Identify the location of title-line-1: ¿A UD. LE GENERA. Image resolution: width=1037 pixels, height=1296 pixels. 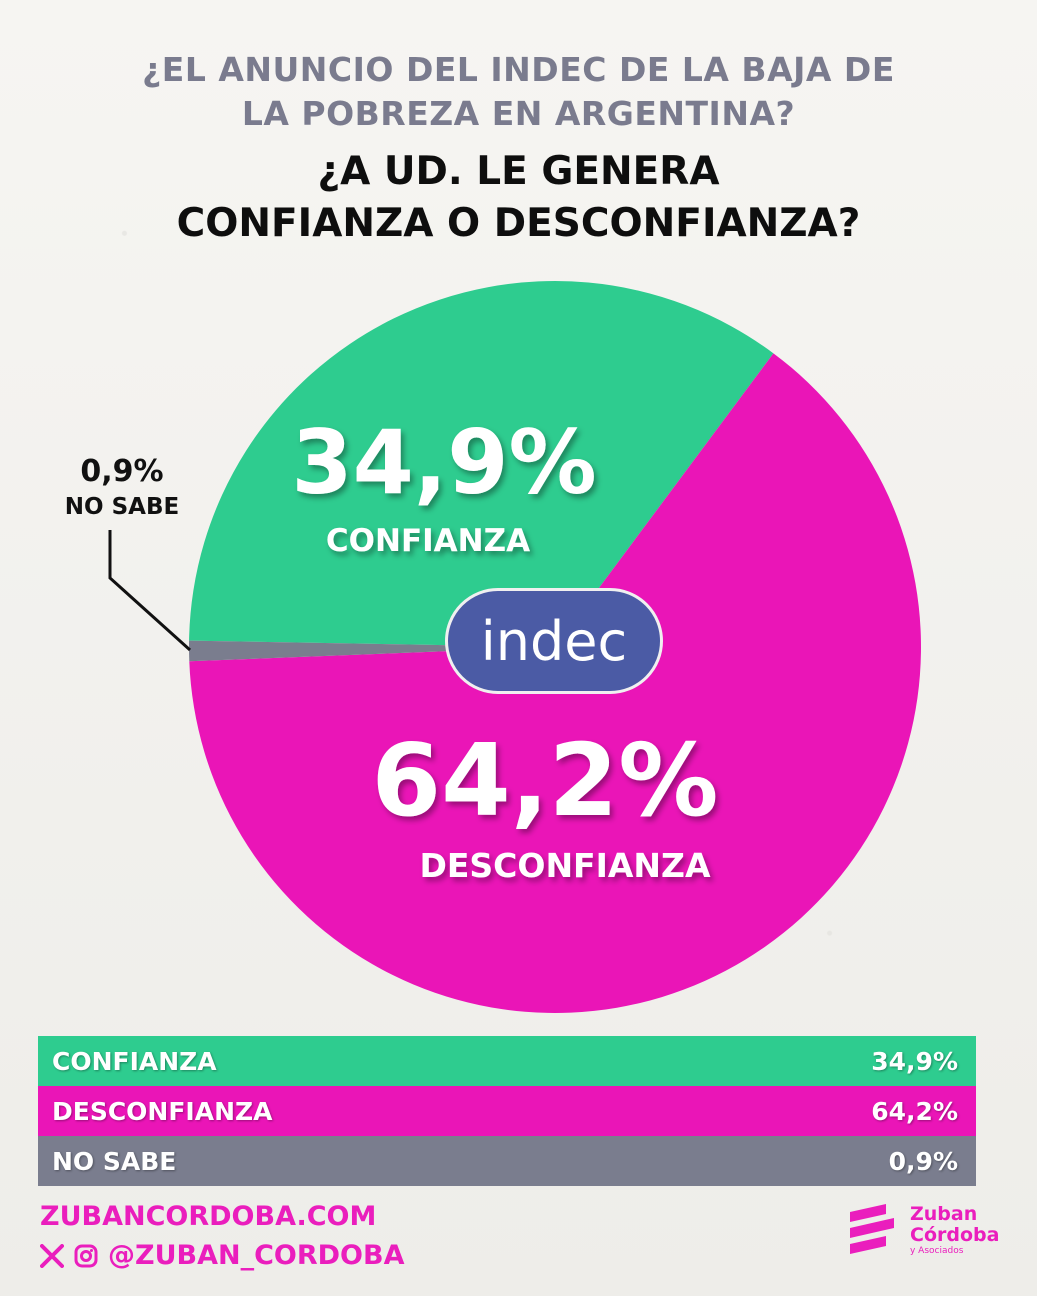
(518, 171).